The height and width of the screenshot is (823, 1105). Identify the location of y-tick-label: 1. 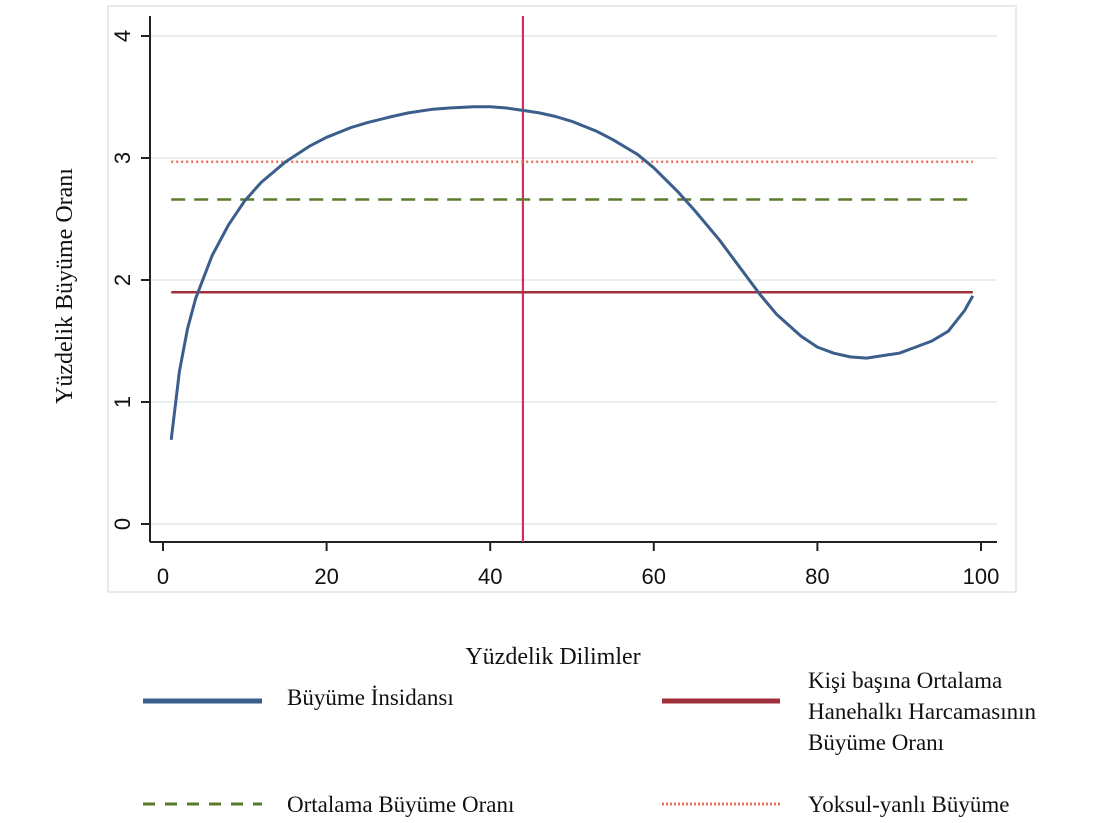
(122, 402).